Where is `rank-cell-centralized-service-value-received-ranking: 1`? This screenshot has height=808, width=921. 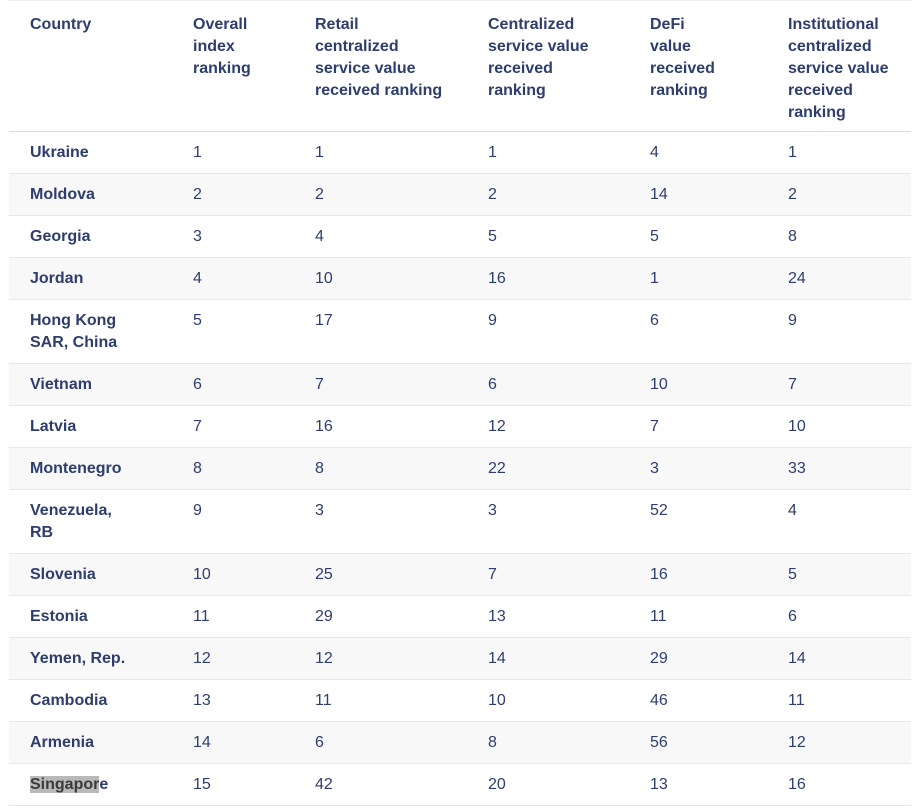 rank-cell-centralized-service-value-received-ranking: 1 is located at coordinates (569, 152).